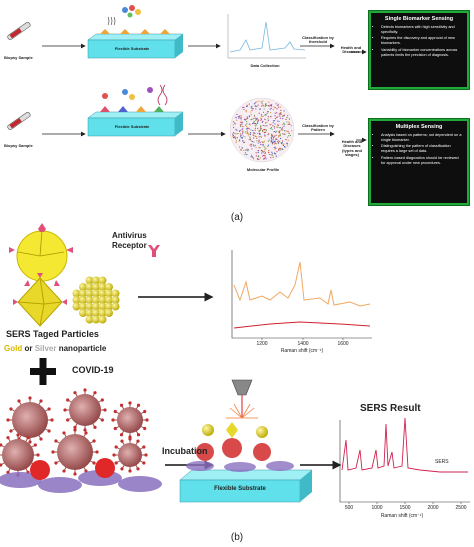 The height and width of the screenshot is (547, 474). What do you see at coordinates (351, 50) in the screenshot?
I see `result-label: Health and Diseases` at bounding box center [351, 50].